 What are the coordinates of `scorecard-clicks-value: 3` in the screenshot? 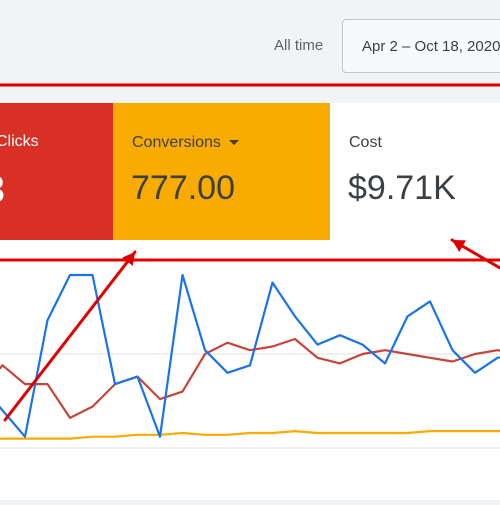 It's located at (2, 190).